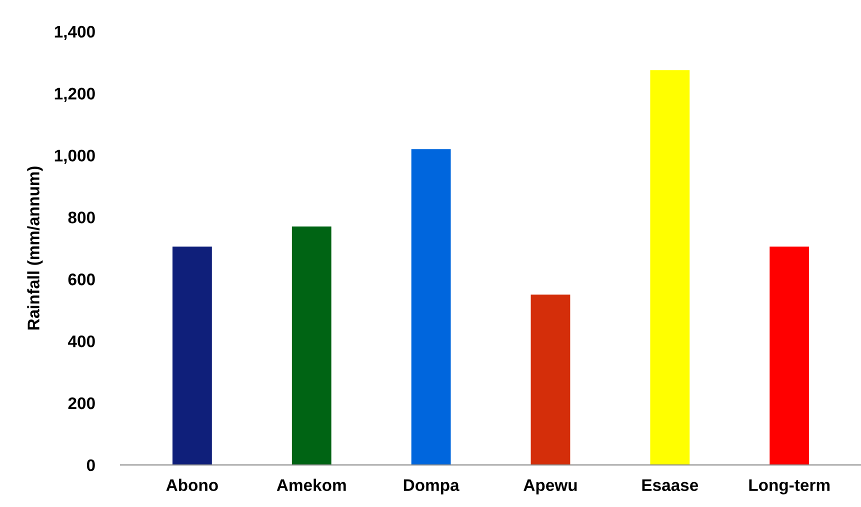  Describe the element at coordinates (81, 280) in the screenshot. I see `y-tick-label: 600` at that location.